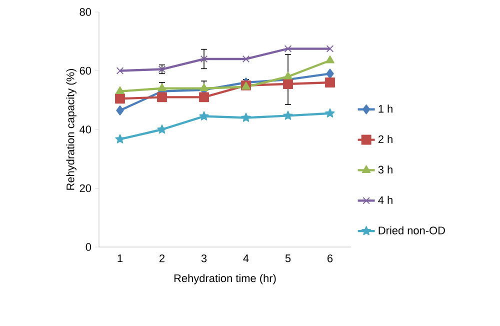 This screenshot has height=326, width=500. Describe the element at coordinates (120, 258) in the screenshot. I see `x-tick-label: 1` at that location.